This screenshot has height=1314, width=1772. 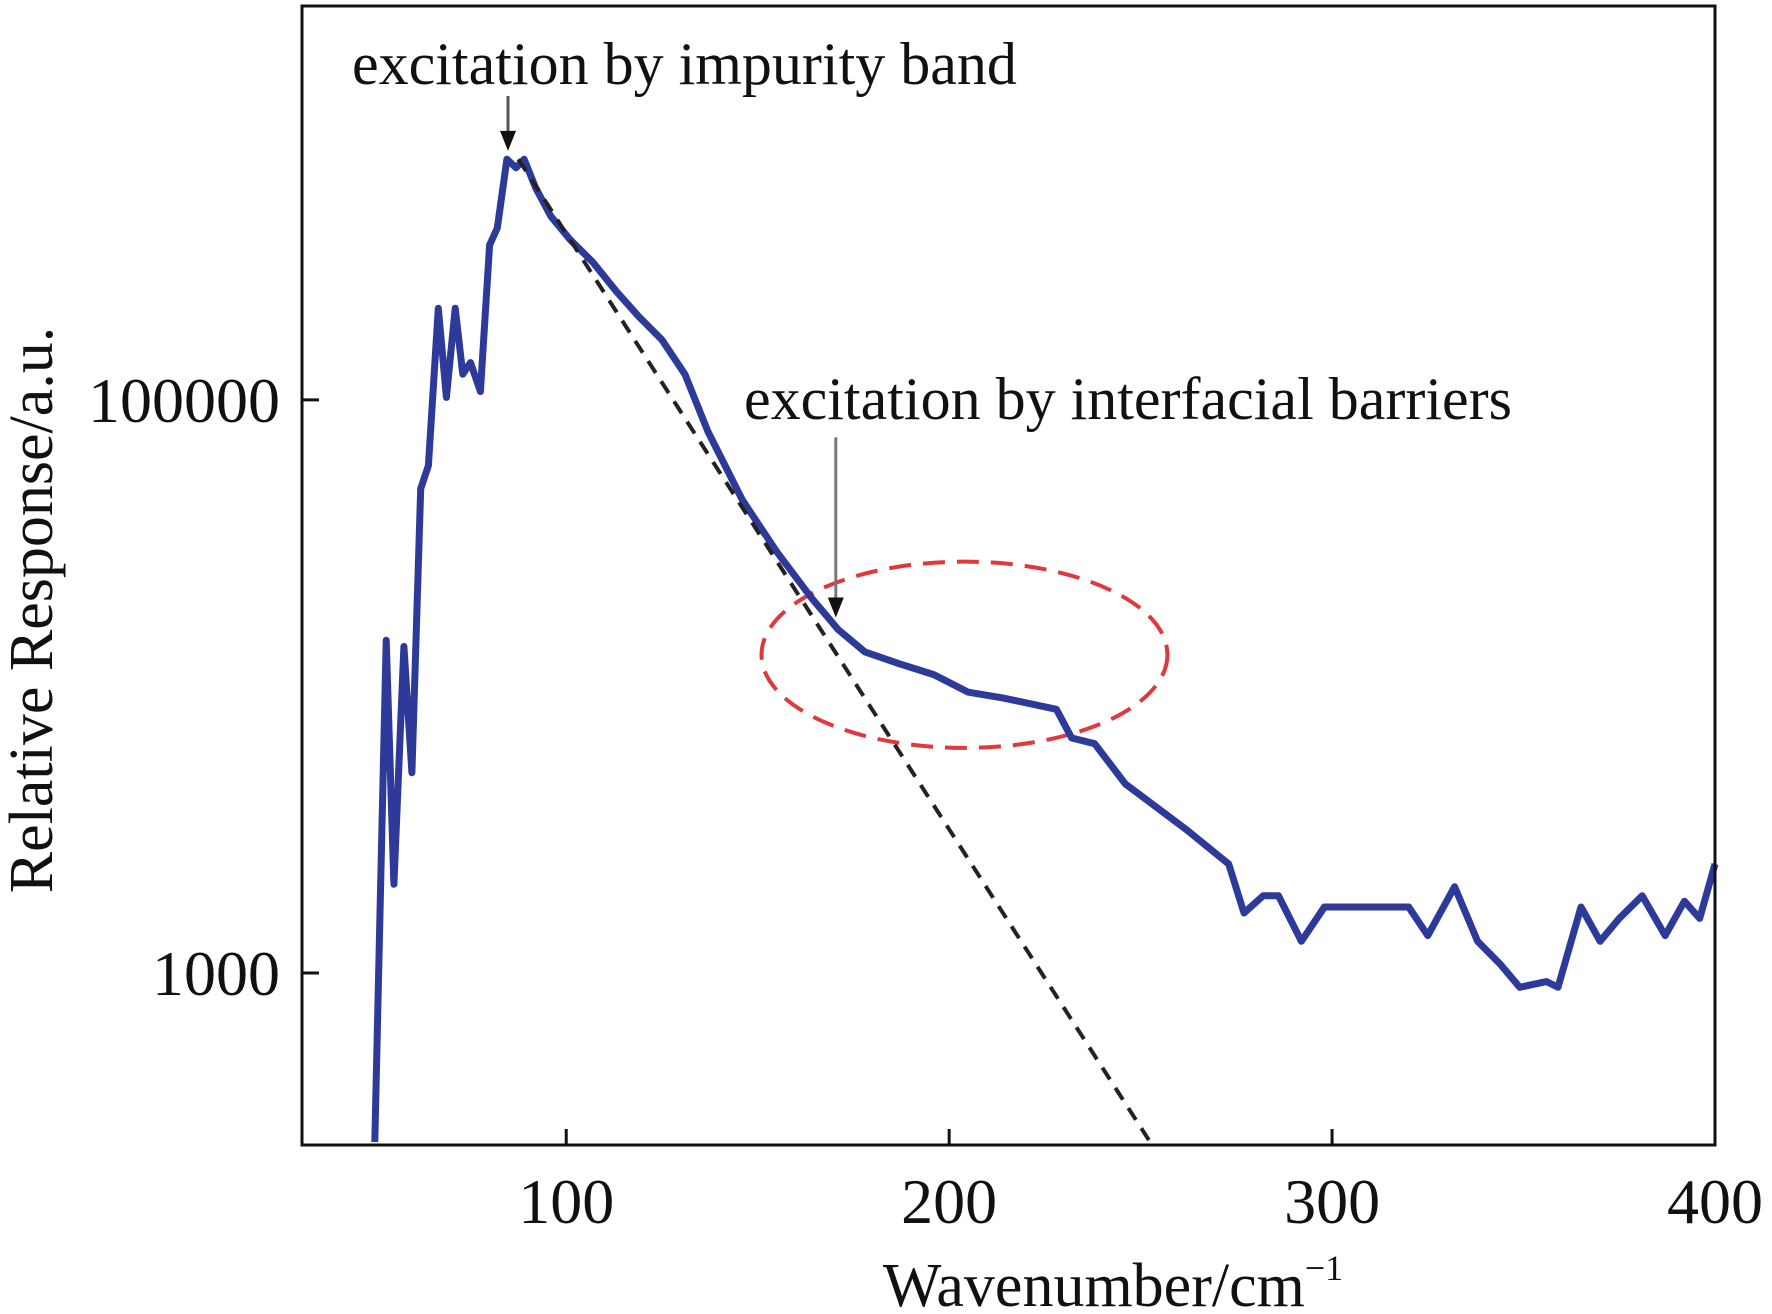 What do you see at coordinates (964, 654) in the screenshot?
I see `highlight-ellipse` at bounding box center [964, 654].